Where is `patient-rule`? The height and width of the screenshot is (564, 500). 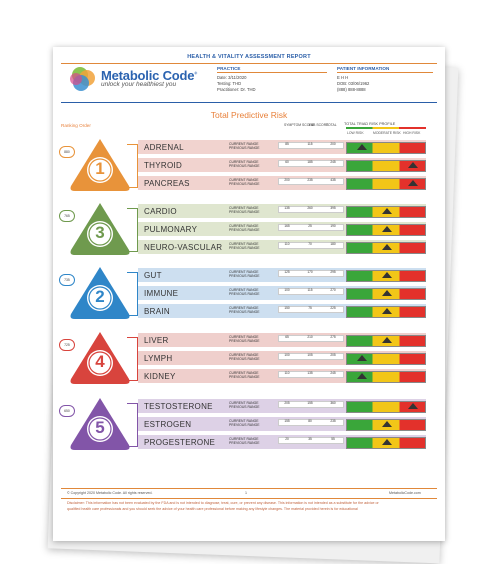 patient-rule is located at coordinates (385, 72).